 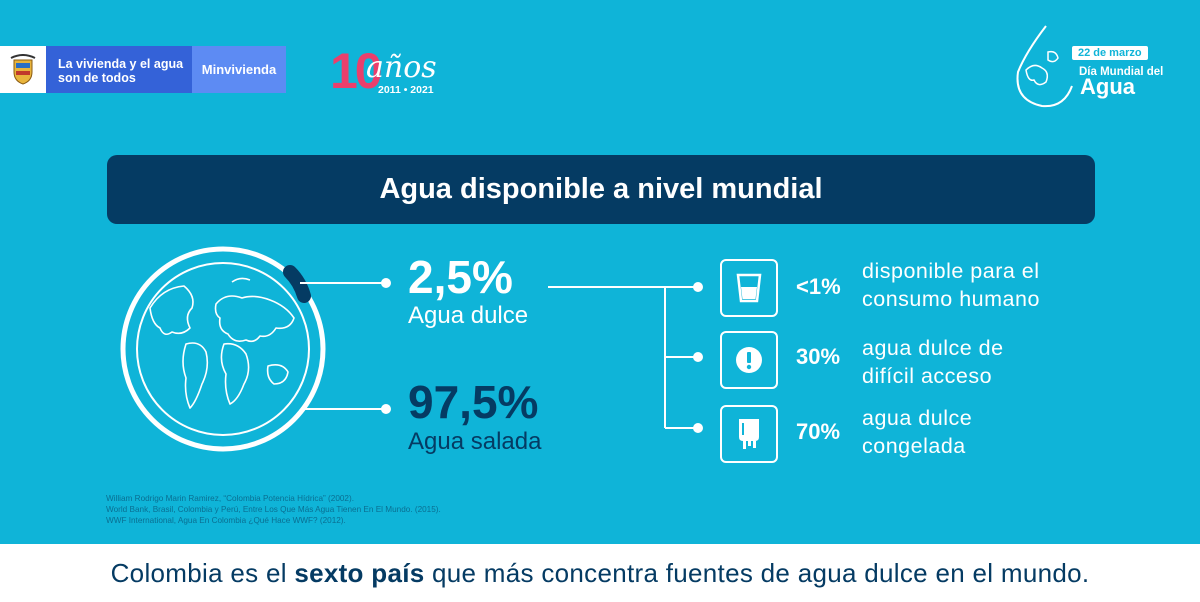 What do you see at coordinates (951, 285) in the screenshot?
I see `stat-1-text: disponible para el consumo humano` at bounding box center [951, 285].